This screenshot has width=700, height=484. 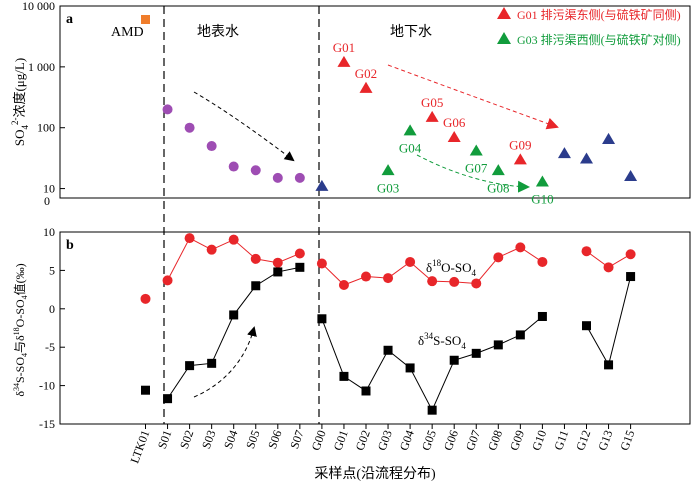 What do you see at coordinates (498, 170) in the screenshot?
I see `data-point-g08` at bounding box center [498, 170].